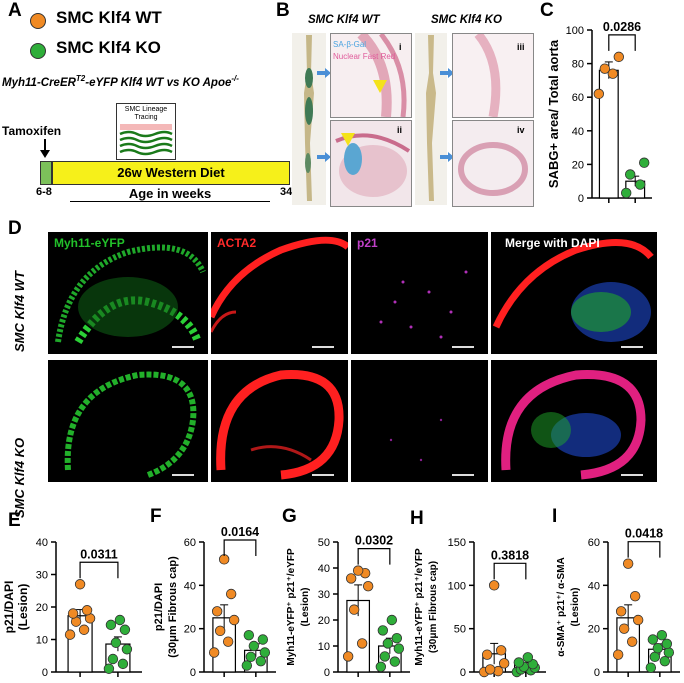 The width and height of the screenshot is (684, 683). I want to click on panel-letter-i: I, so click(555, 516).